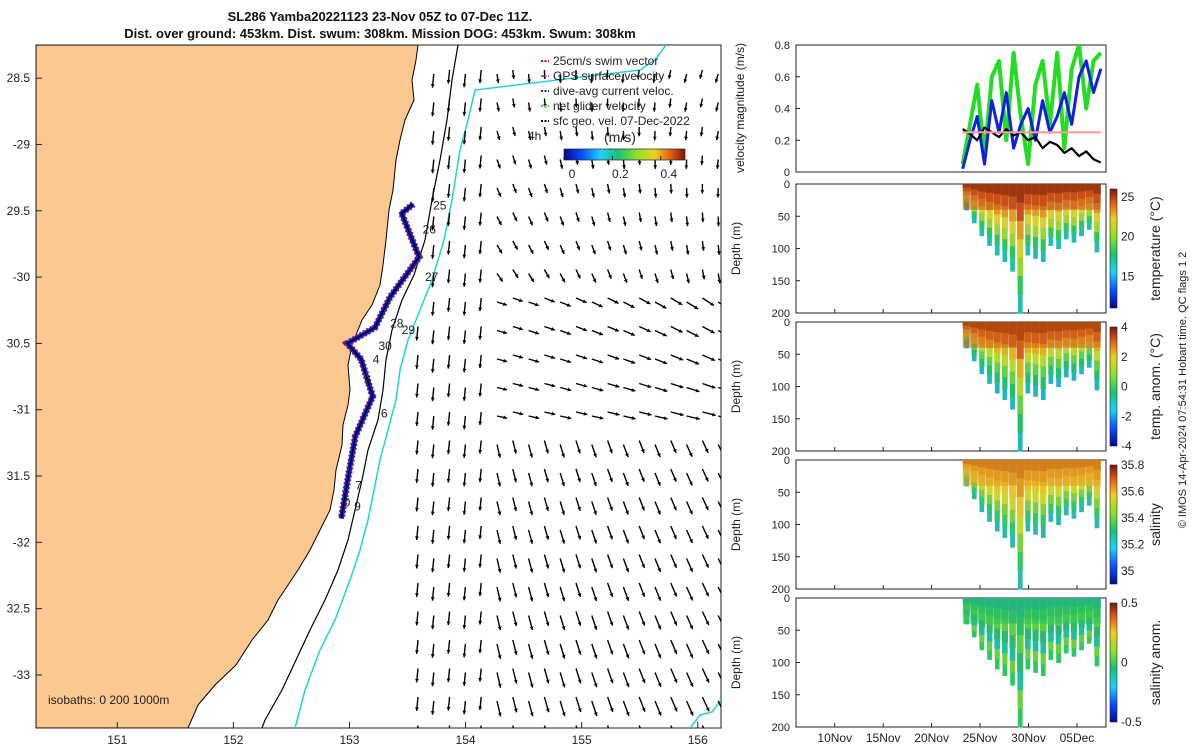 The image size is (1200, 750). What do you see at coordinates (931, 738) in the screenshot?
I see `time-tick-label: 20Nov` at bounding box center [931, 738].